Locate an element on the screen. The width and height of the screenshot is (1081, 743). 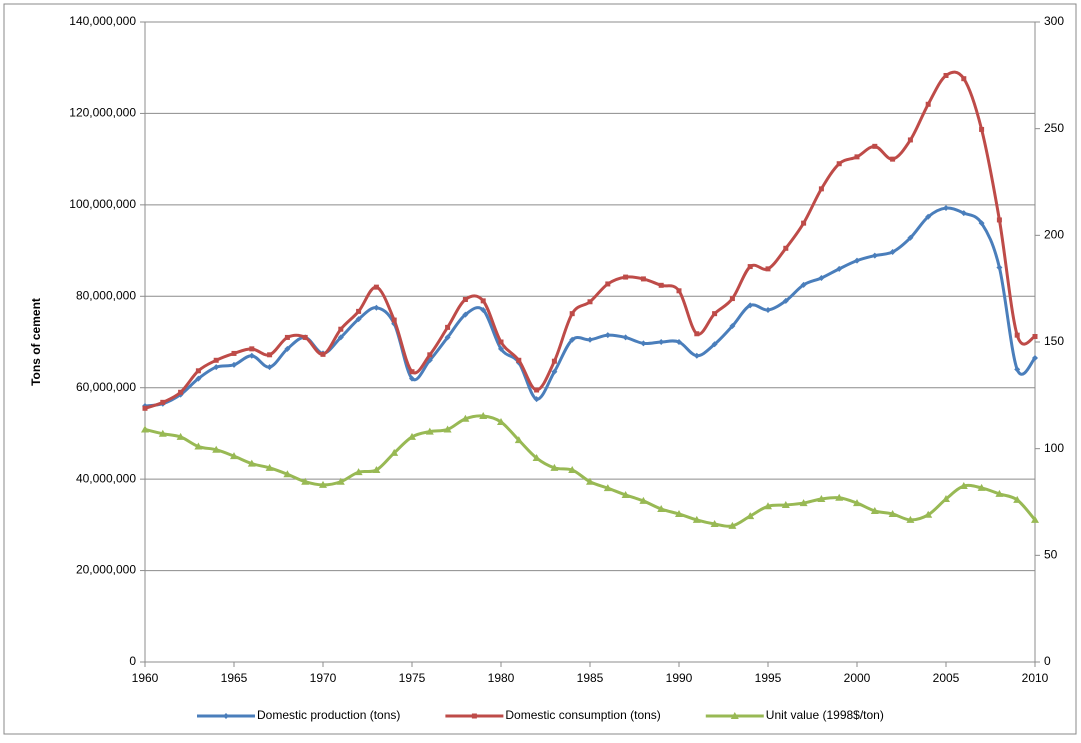
y-tick-label: 80,000,000 is located at coordinates (106, 295).